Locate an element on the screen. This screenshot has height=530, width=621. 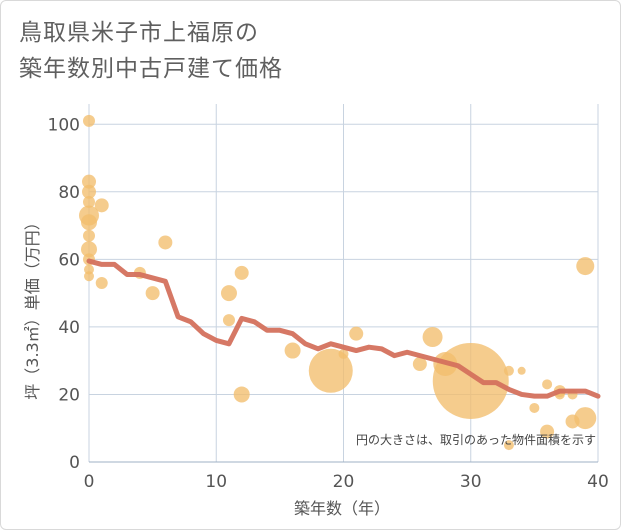
x-tick-label: 20 is located at coordinates (344, 482).